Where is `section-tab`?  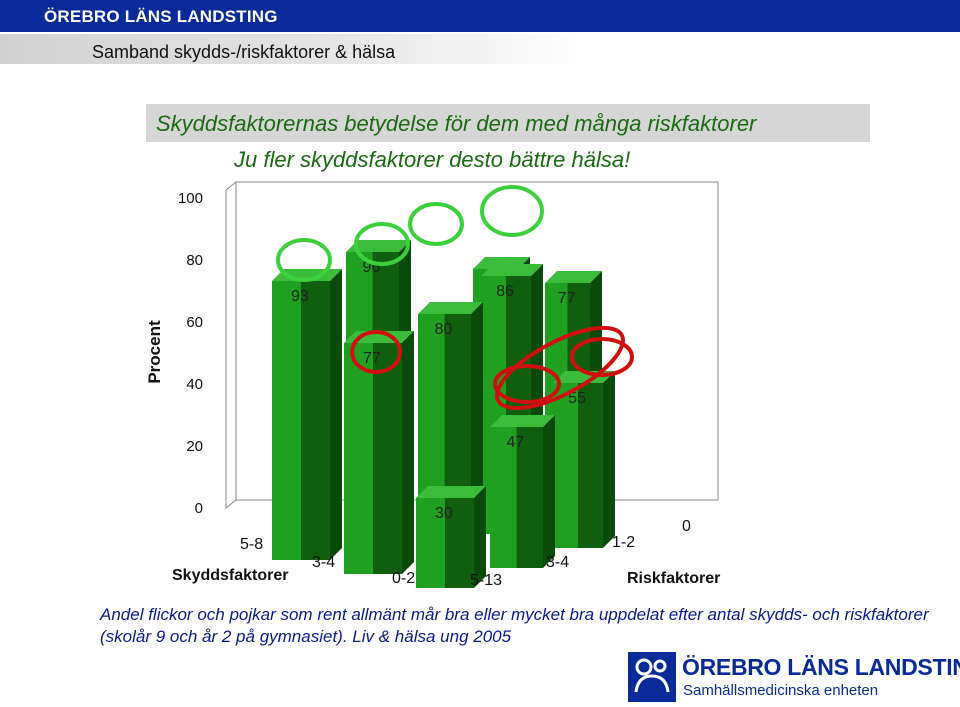 section-tab is located at coordinates (295, 49).